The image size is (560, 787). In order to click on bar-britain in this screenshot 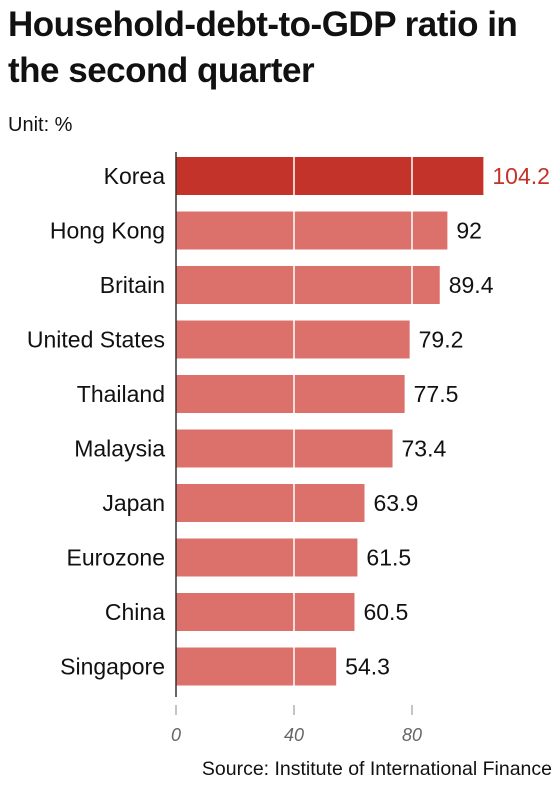, I will do `click(308, 285)`.